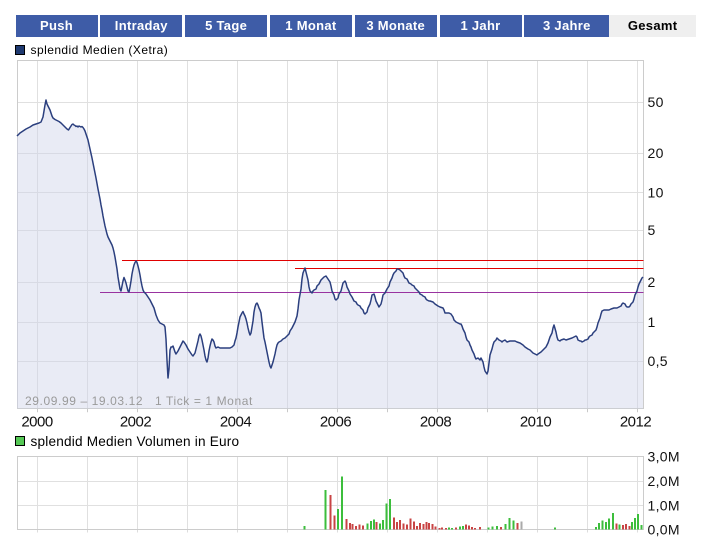 The width and height of the screenshot is (704, 545). I want to click on svg-text: 2004, so click(236, 422).